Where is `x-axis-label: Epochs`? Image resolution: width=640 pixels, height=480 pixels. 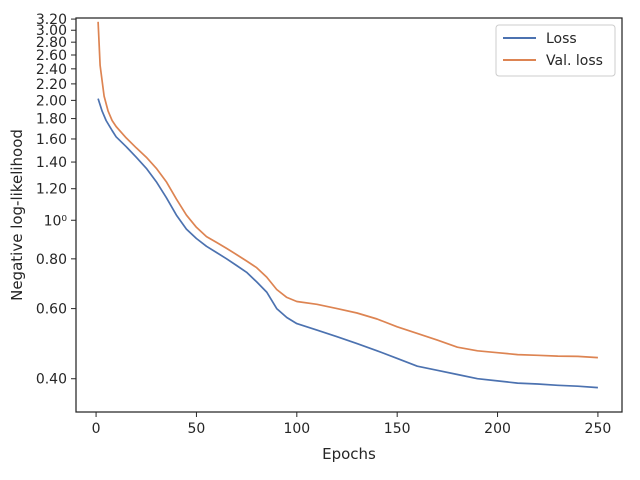
x-axis-label: Epochs is located at coordinates (349, 454).